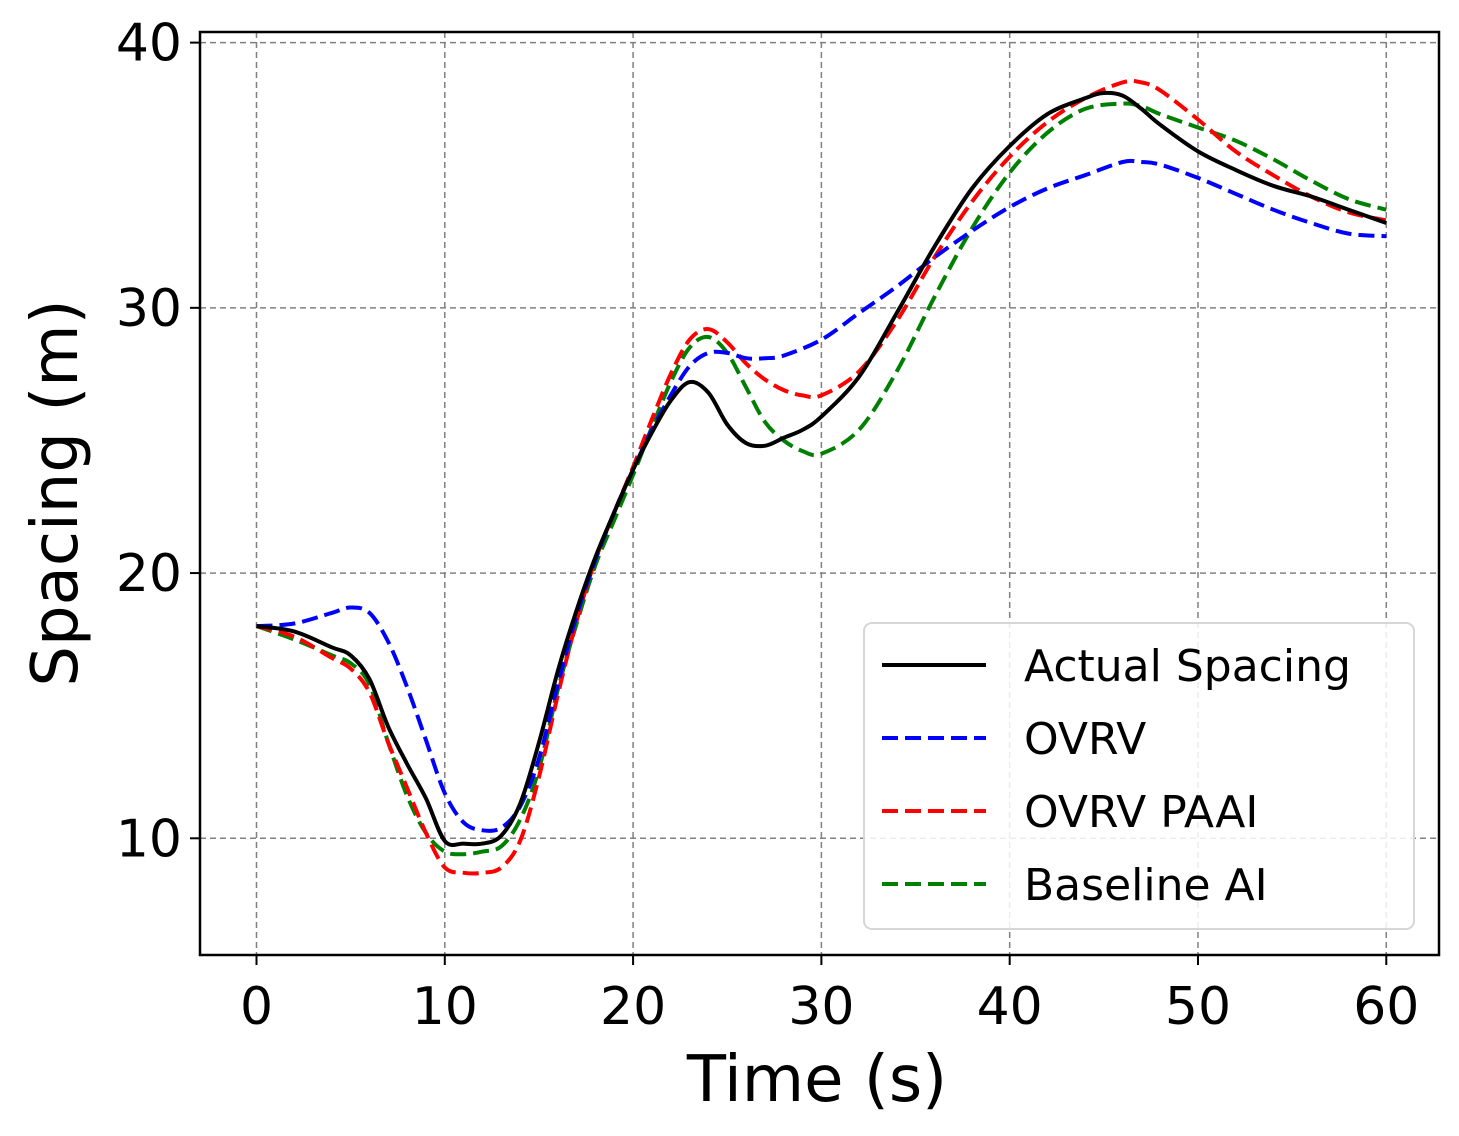 This screenshot has height=1136, width=1459. What do you see at coordinates (149, 574) in the screenshot?
I see `y-tick-label: 20` at bounding box center [149, 574].